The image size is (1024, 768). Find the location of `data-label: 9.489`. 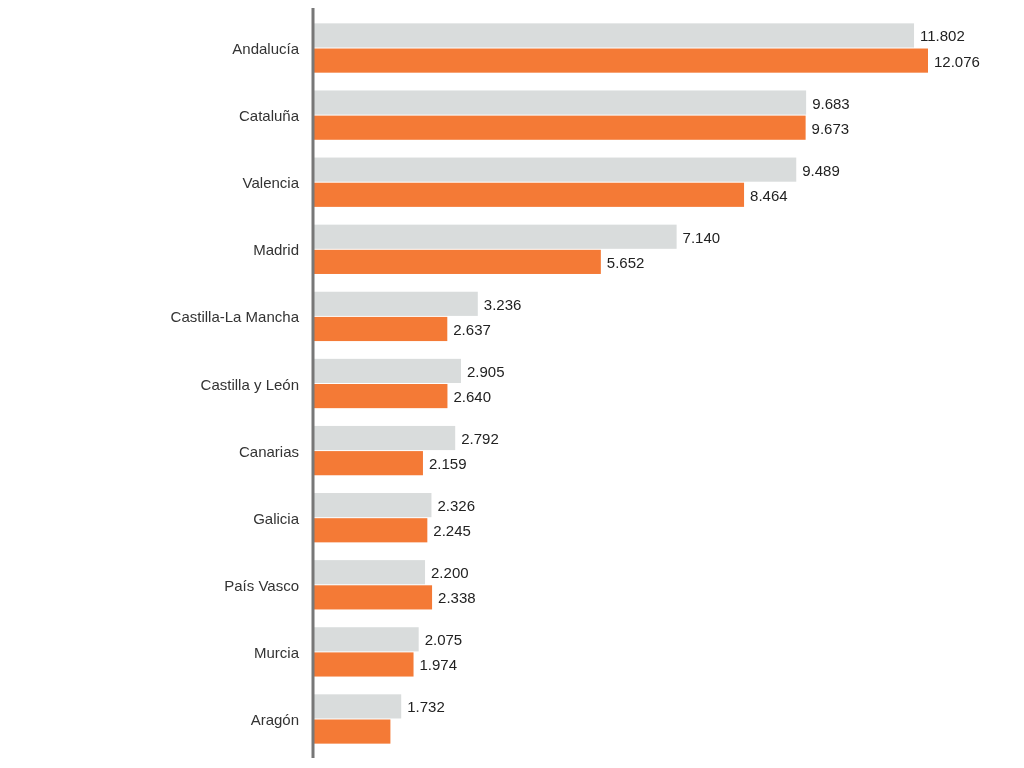

data-label: 9.489 is located at coordinates (821, 170).